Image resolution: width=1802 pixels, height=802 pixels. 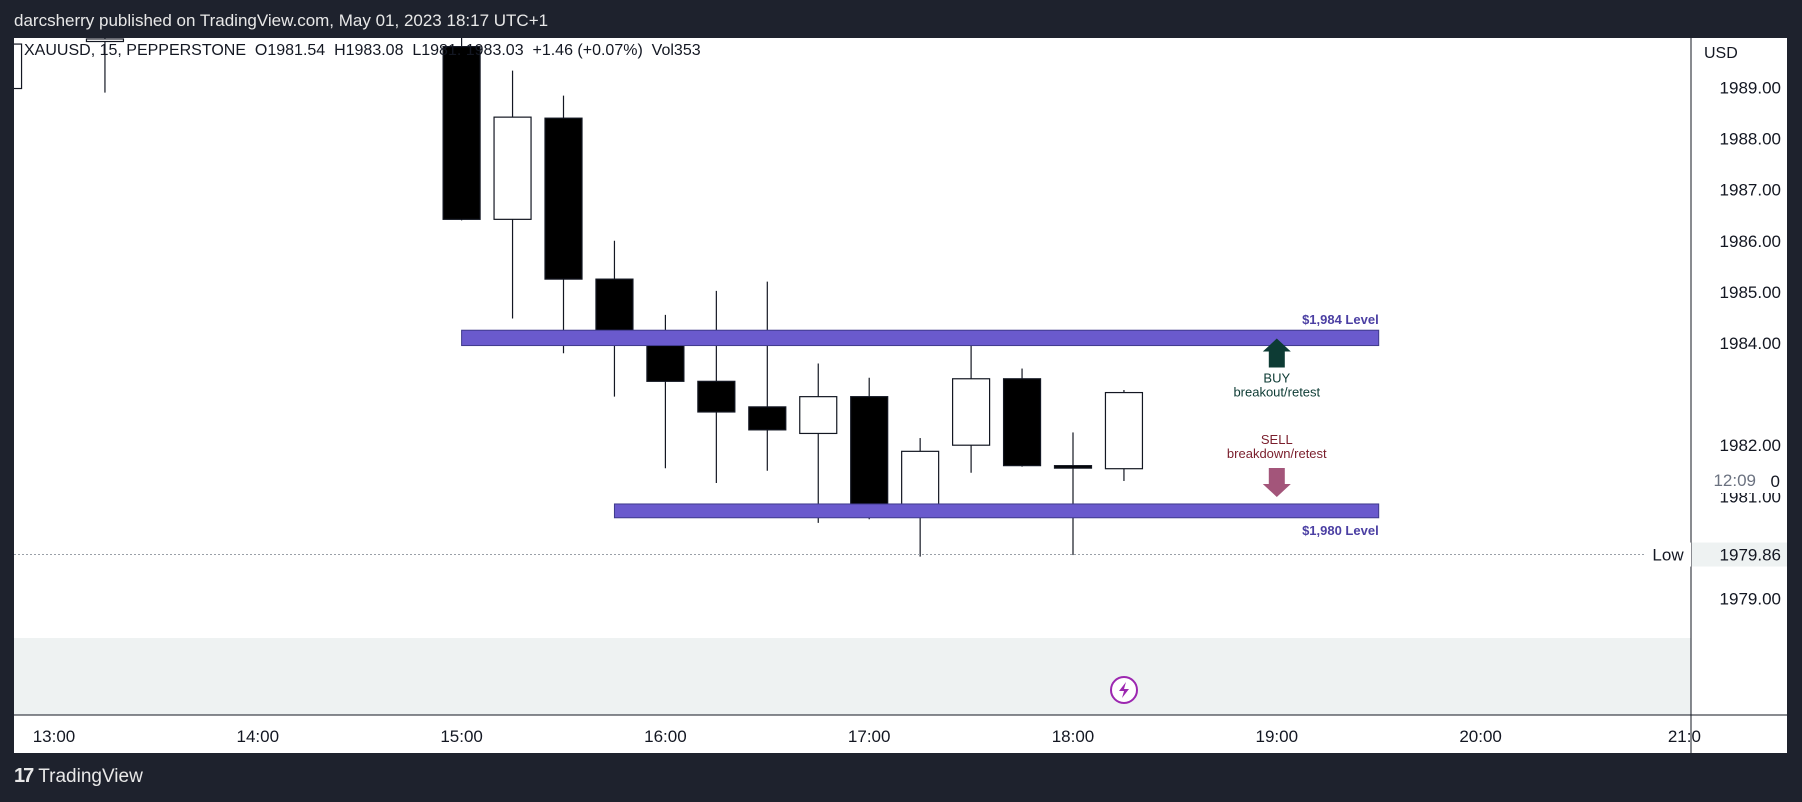 I want to click on time-axis-background, so click(x=900, y=734).